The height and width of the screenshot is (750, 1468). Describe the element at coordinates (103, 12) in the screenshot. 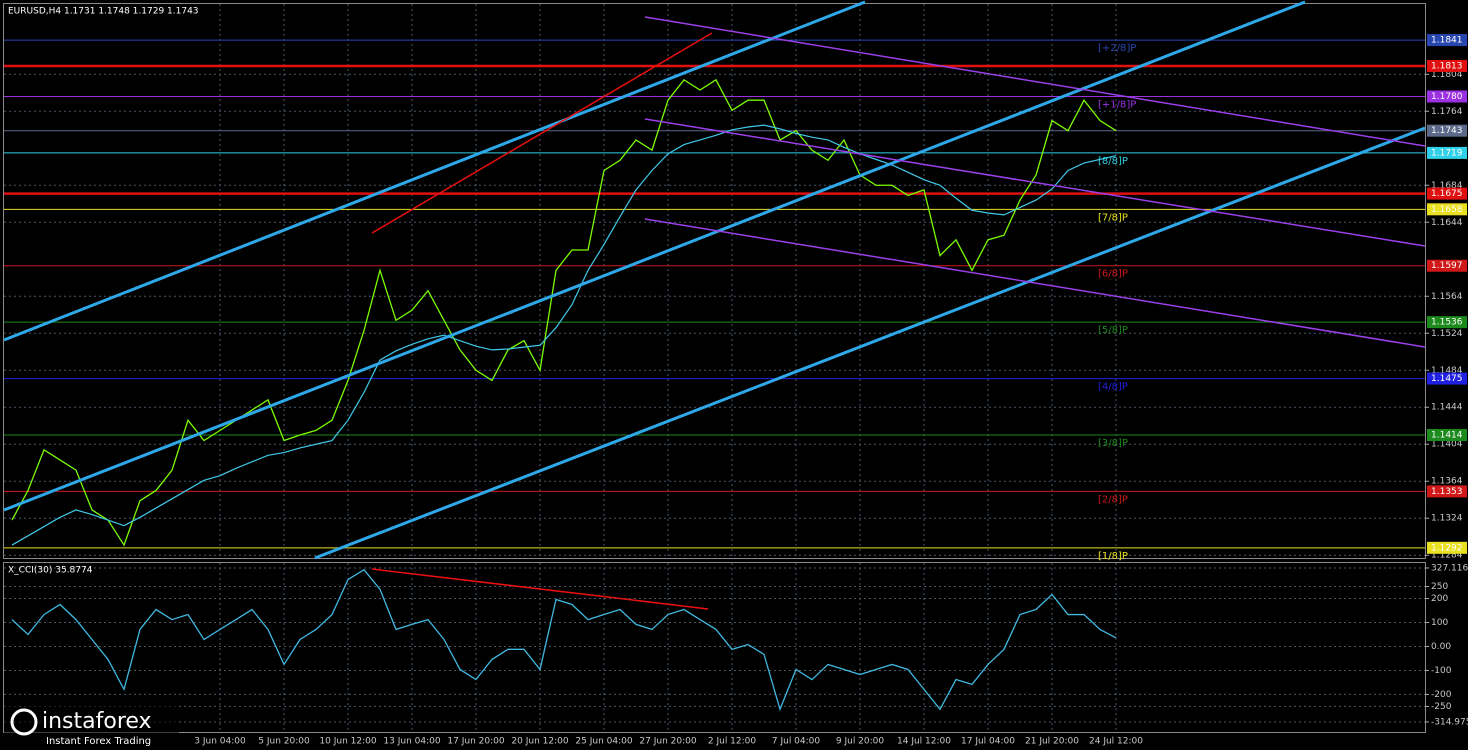

I see `chart-title: EURUSD,H4 1.1731 1.1748 1.1729 1.1743` at that location.